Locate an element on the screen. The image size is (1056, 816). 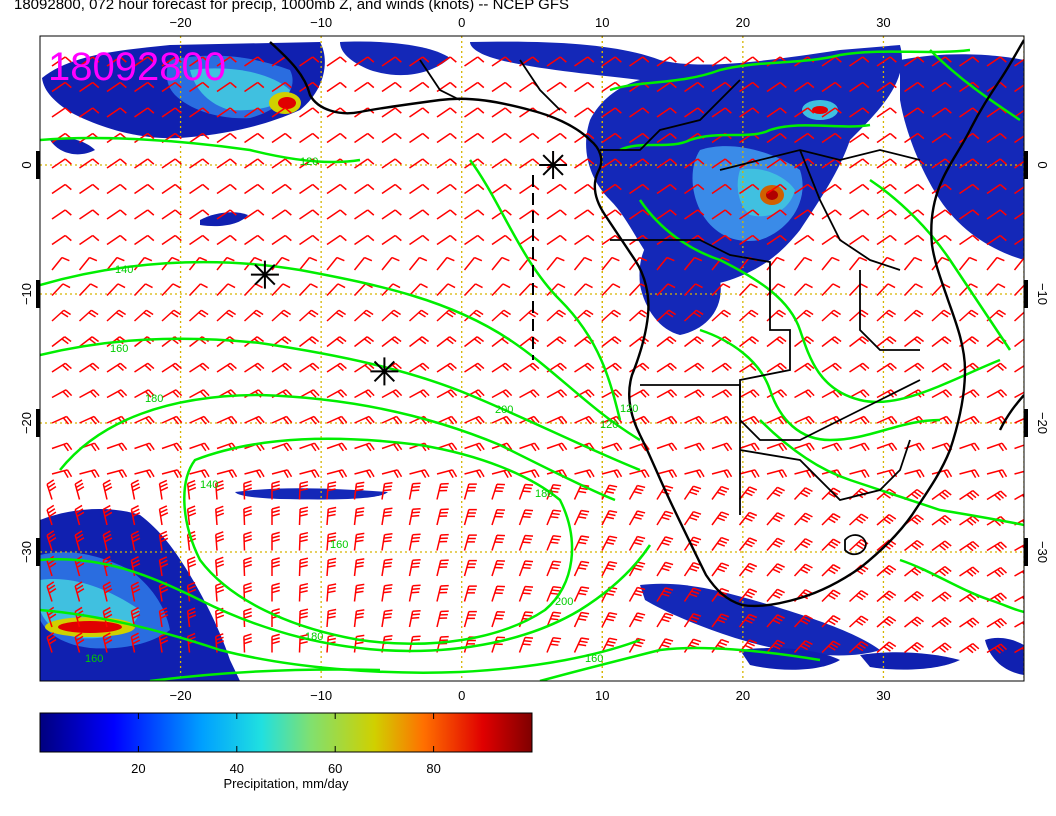
lon-tick-label-bottom: 0 is located at coordinates (461, 695).